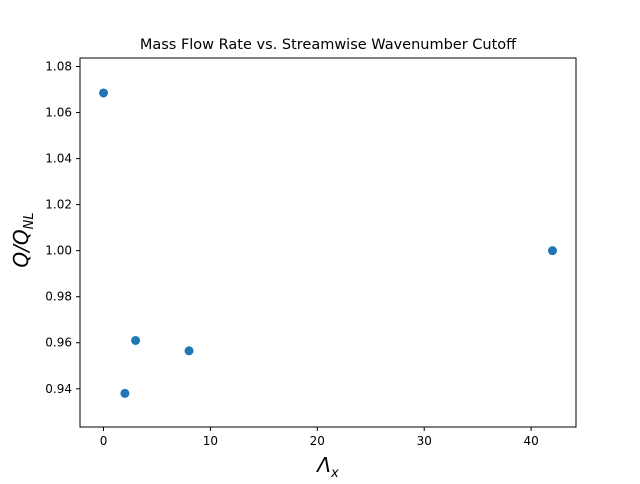 This screenshot has height=484, width=640. Describe the element at coordinates (334, 473) in the screenshot. I see `x-axis-label-sub: x` at that location.